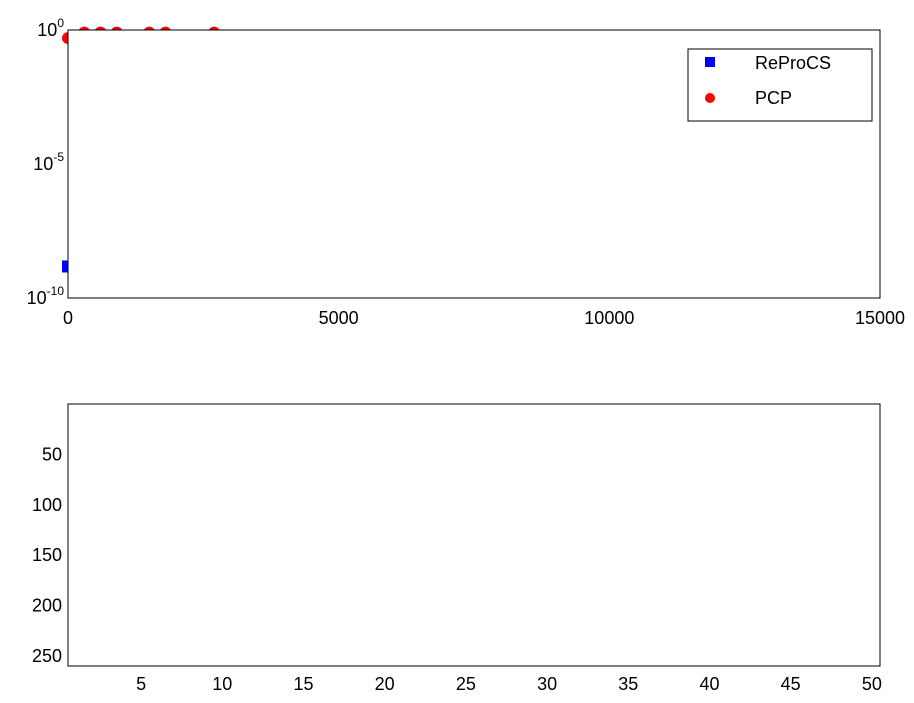  What do you see at coordinates (484, 318) in the screenshot?
I see `top-chart-x-tick-labels: 0 5000 10000 15000` at bounding box center [484, 318].